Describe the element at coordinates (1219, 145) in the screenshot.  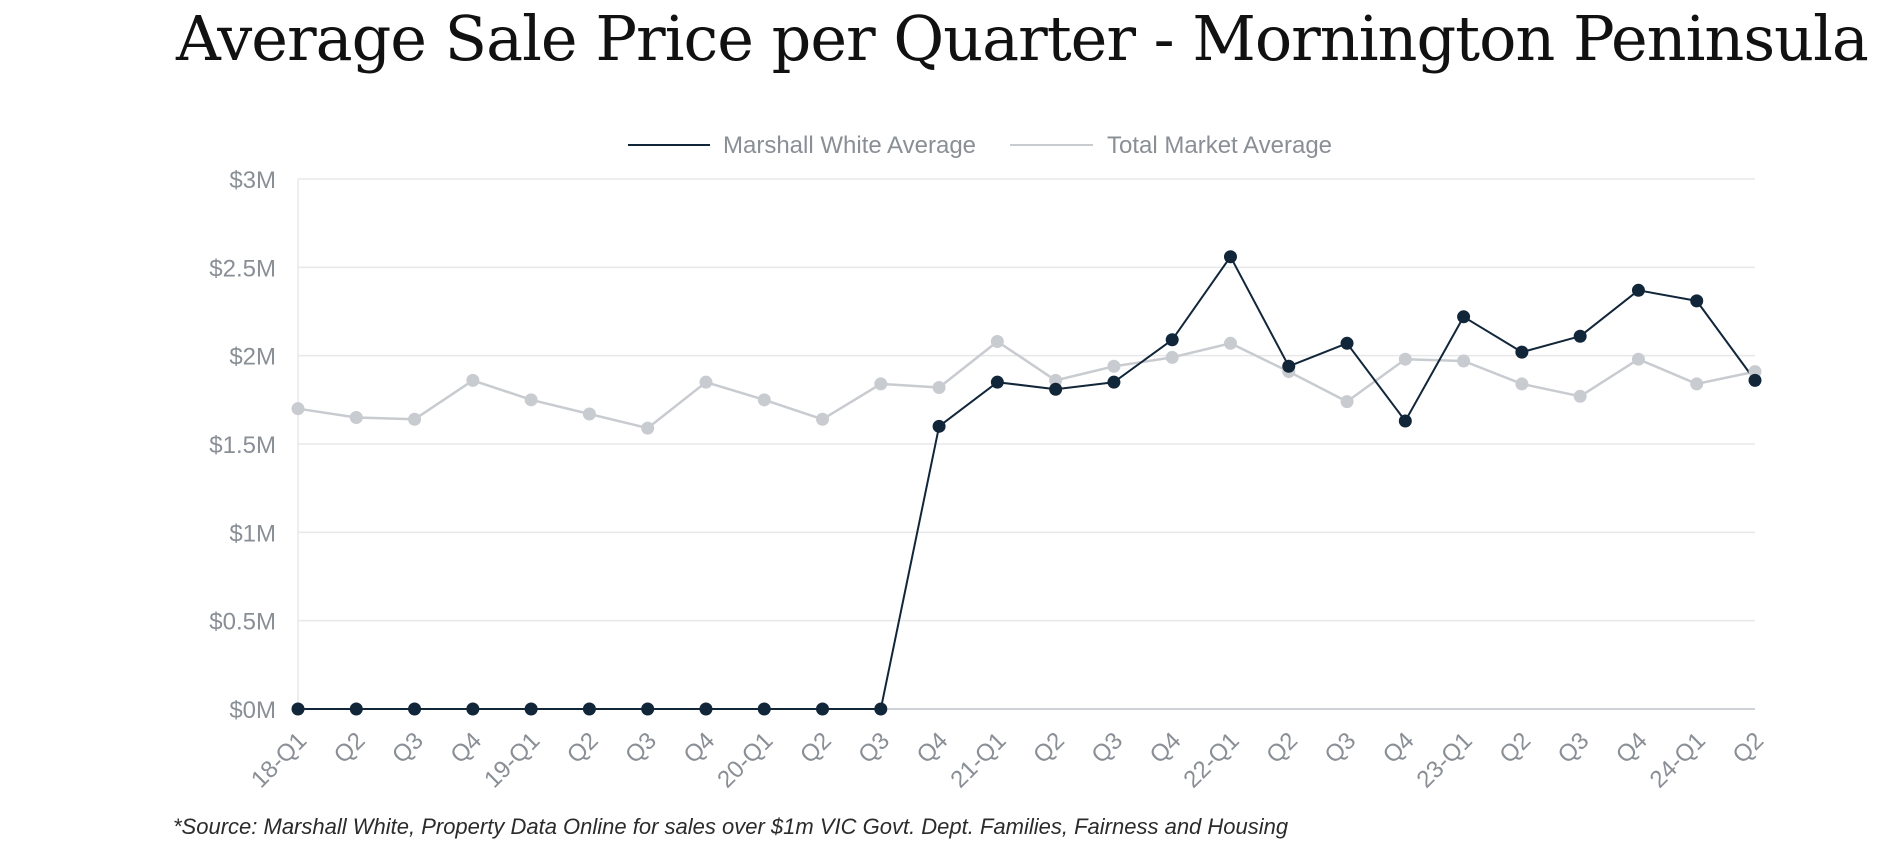
I see `legend-label-total-market: Total Market Average` at that location.